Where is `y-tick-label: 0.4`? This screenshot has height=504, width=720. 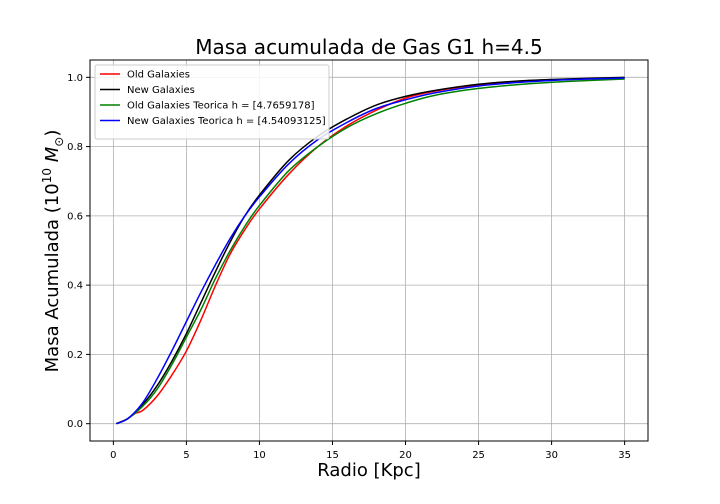
y-tick-label: 0.4 is located at coordinates (75, 286).